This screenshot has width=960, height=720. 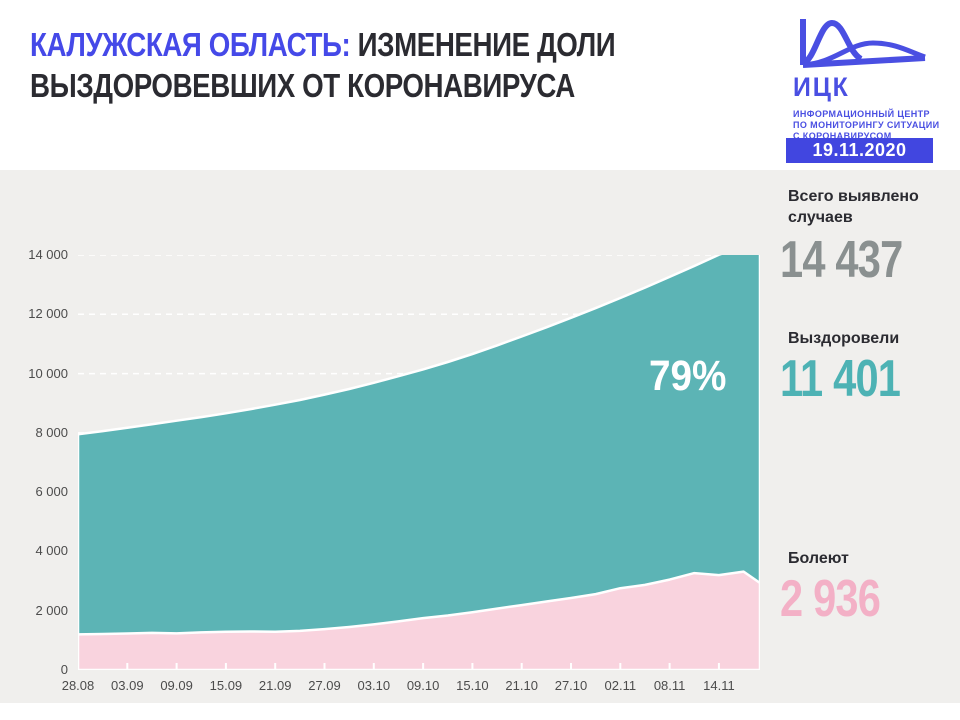 I want to click on logo-tagline-line: С КОРОНАВИРУСОМ, so click(x=842, y=136).